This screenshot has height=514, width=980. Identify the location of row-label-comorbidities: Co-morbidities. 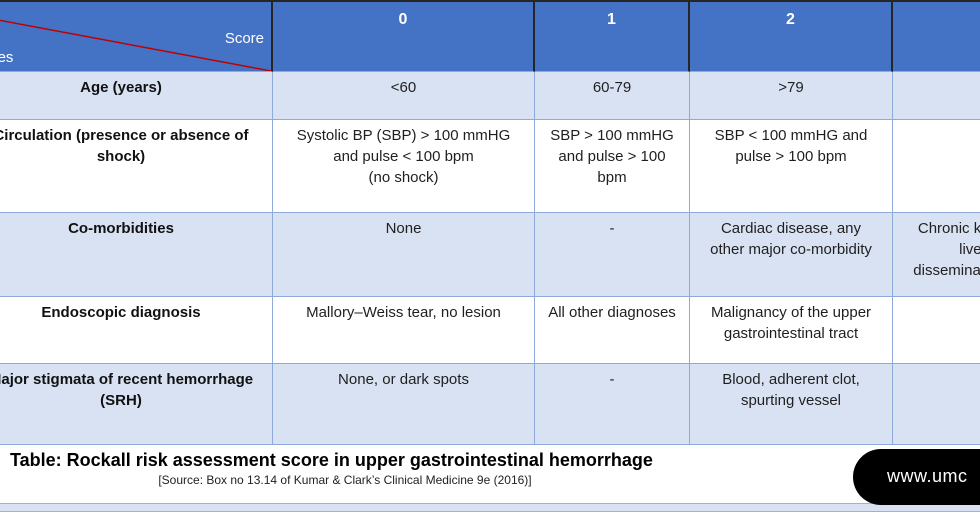
(136, 255).